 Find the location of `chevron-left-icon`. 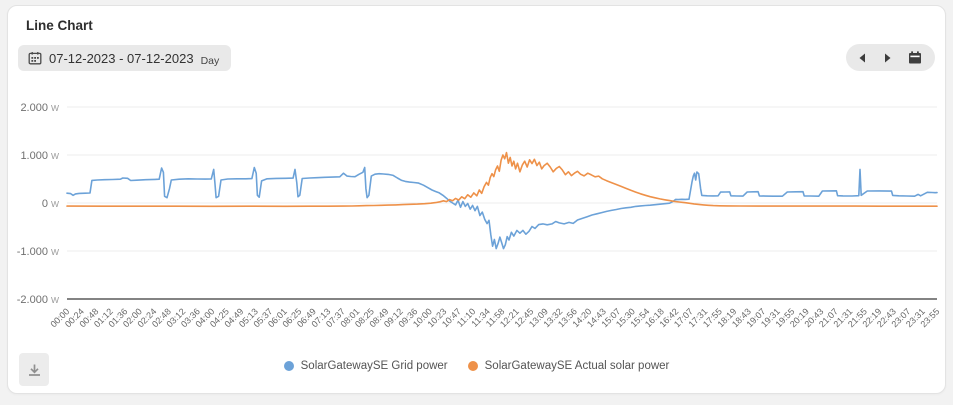

chevron-left-icon is located at coordinates (862, 58).